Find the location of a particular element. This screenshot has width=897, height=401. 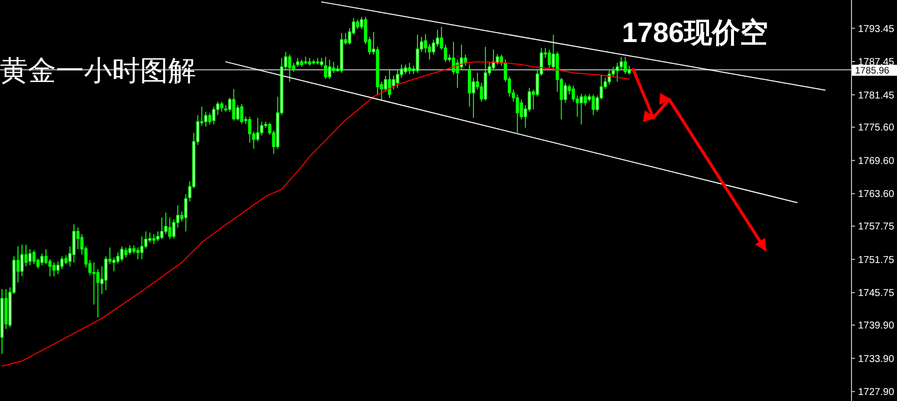

ref-line-label: 1785.96 is located at coordinates (872, 70).